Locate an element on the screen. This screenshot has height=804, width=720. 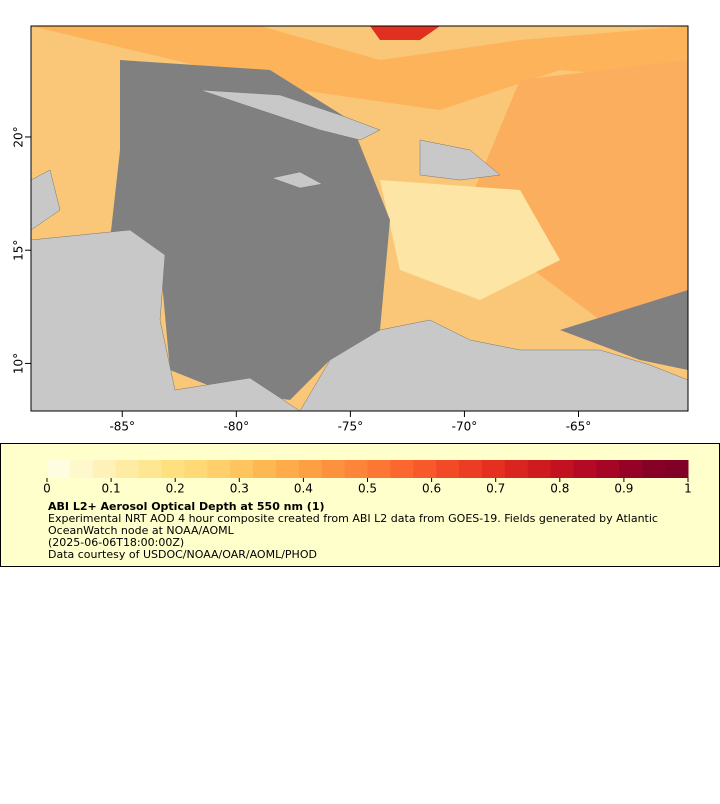
y-tick-label: 20° is located at coordinates (19, 136).